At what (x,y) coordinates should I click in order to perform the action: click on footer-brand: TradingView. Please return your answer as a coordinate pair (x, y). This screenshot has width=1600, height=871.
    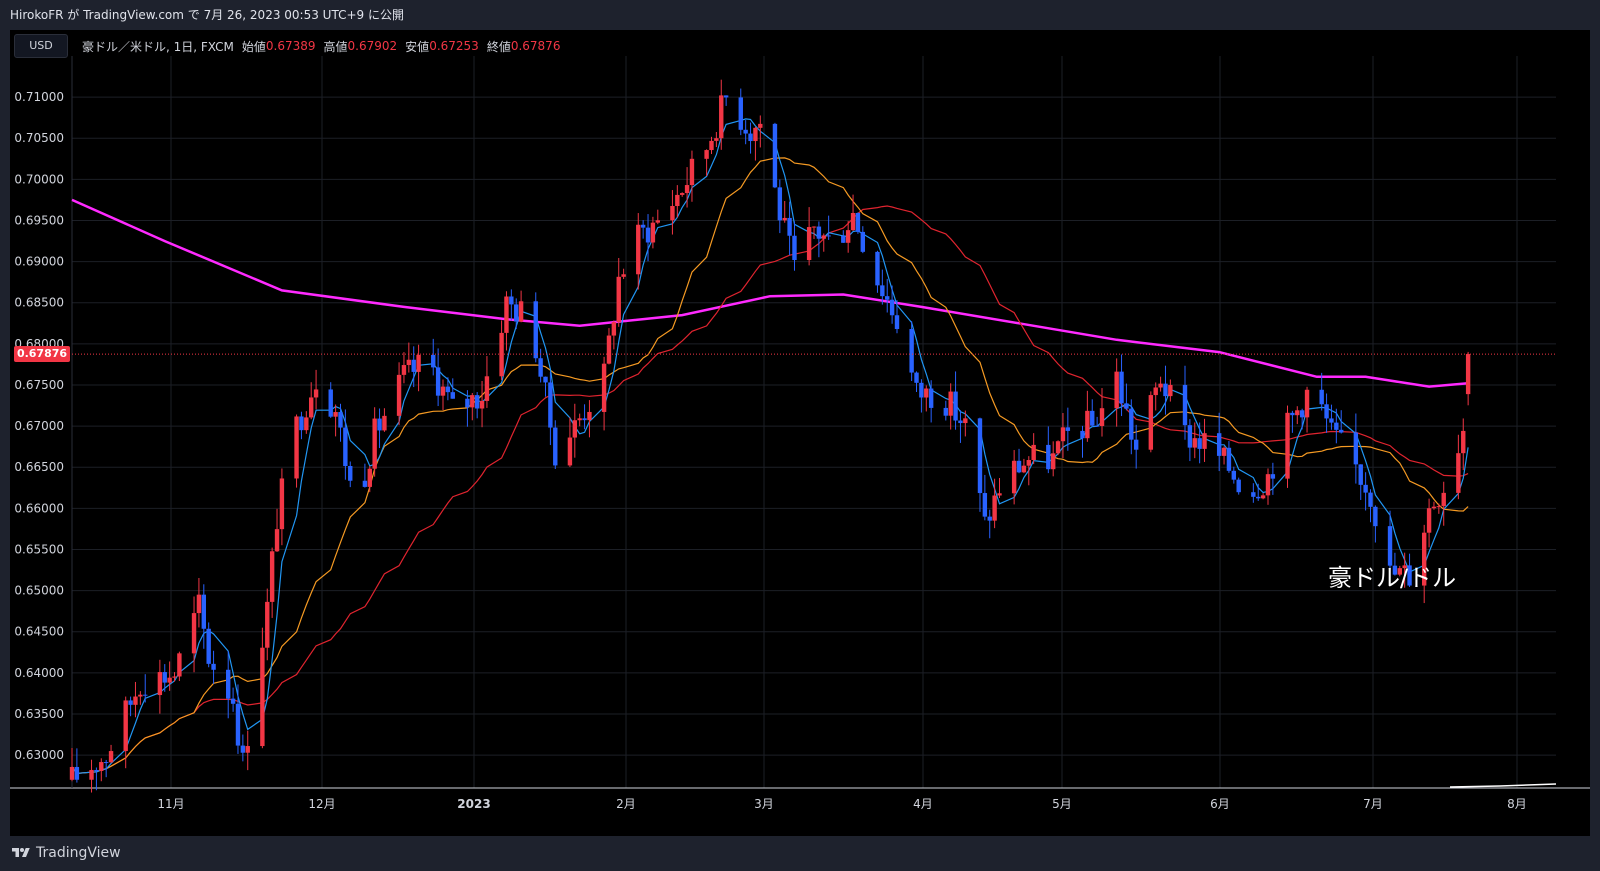
    Looking at the image, I should click on (65, 853).